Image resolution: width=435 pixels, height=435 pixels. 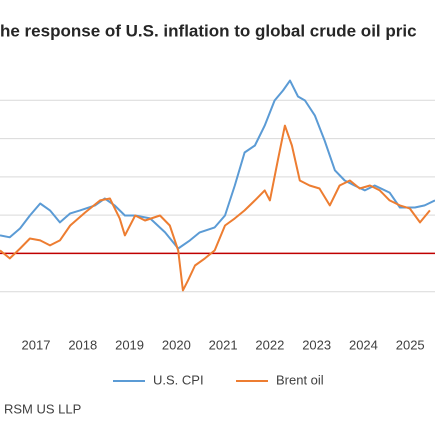 I want to click on x-tick-label: 2019, so click(x=129, y=344).